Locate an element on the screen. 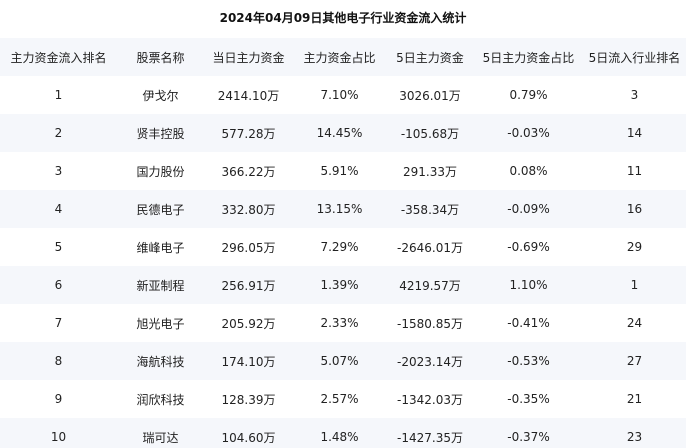 The height and width of the screenshot is (448, 686). table-row: 6 新亚制程 256.91万 1.39% 4219.57万 1.10% 1 is located at coordinates (343, 285).